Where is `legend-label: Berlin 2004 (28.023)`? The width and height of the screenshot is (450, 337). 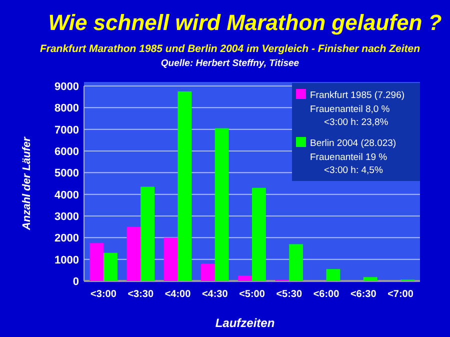 legend-label: Berlin 2004 (28.023) is located at coordinates (353, 143).